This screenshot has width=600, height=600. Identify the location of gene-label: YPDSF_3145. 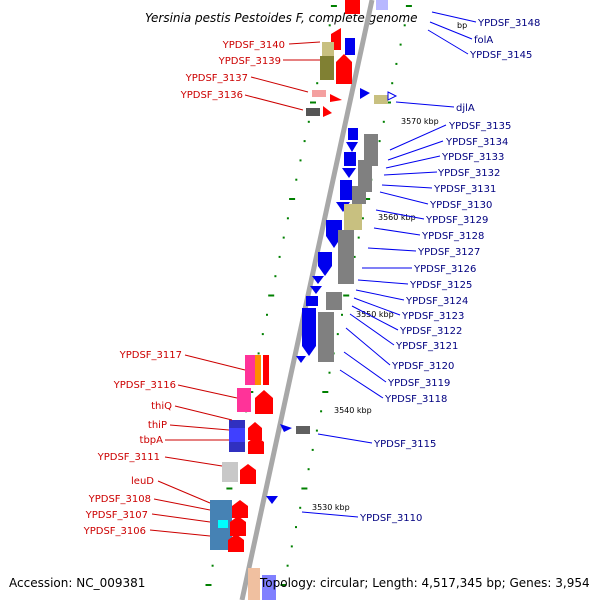
(500, 55).